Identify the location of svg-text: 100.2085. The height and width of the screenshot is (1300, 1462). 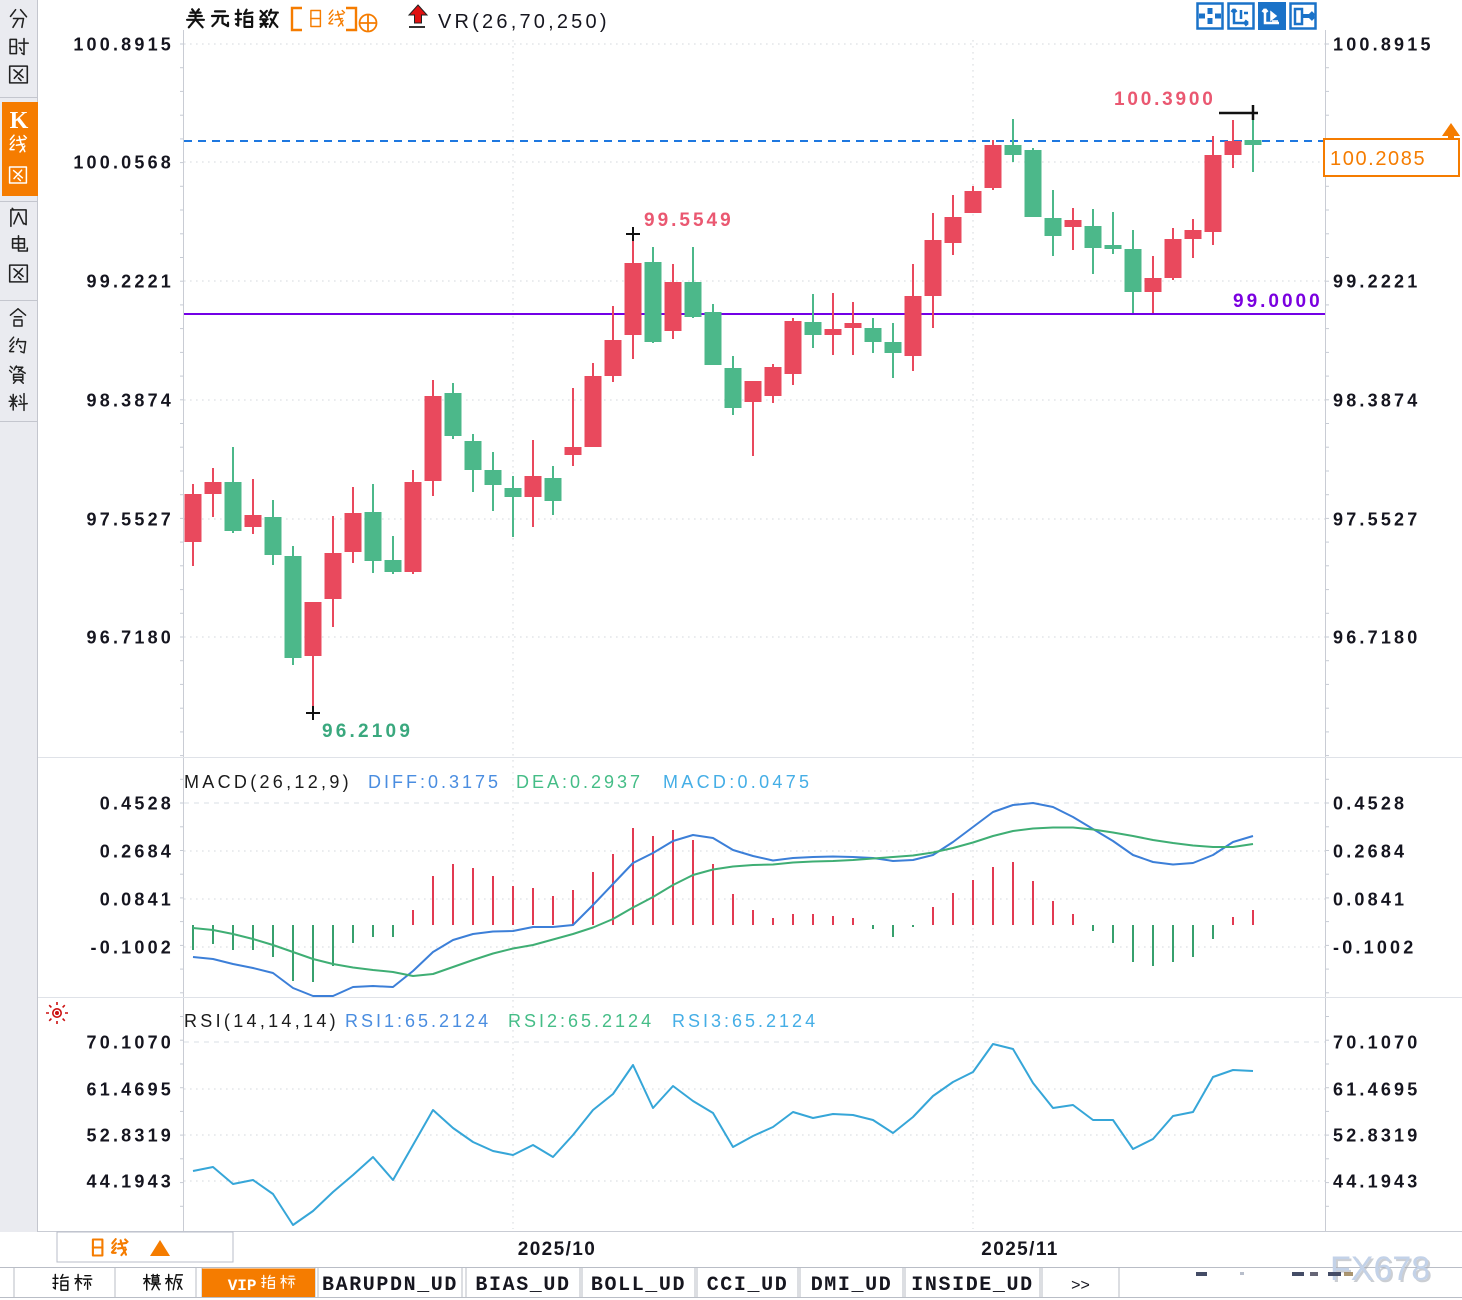
(1378, 159).